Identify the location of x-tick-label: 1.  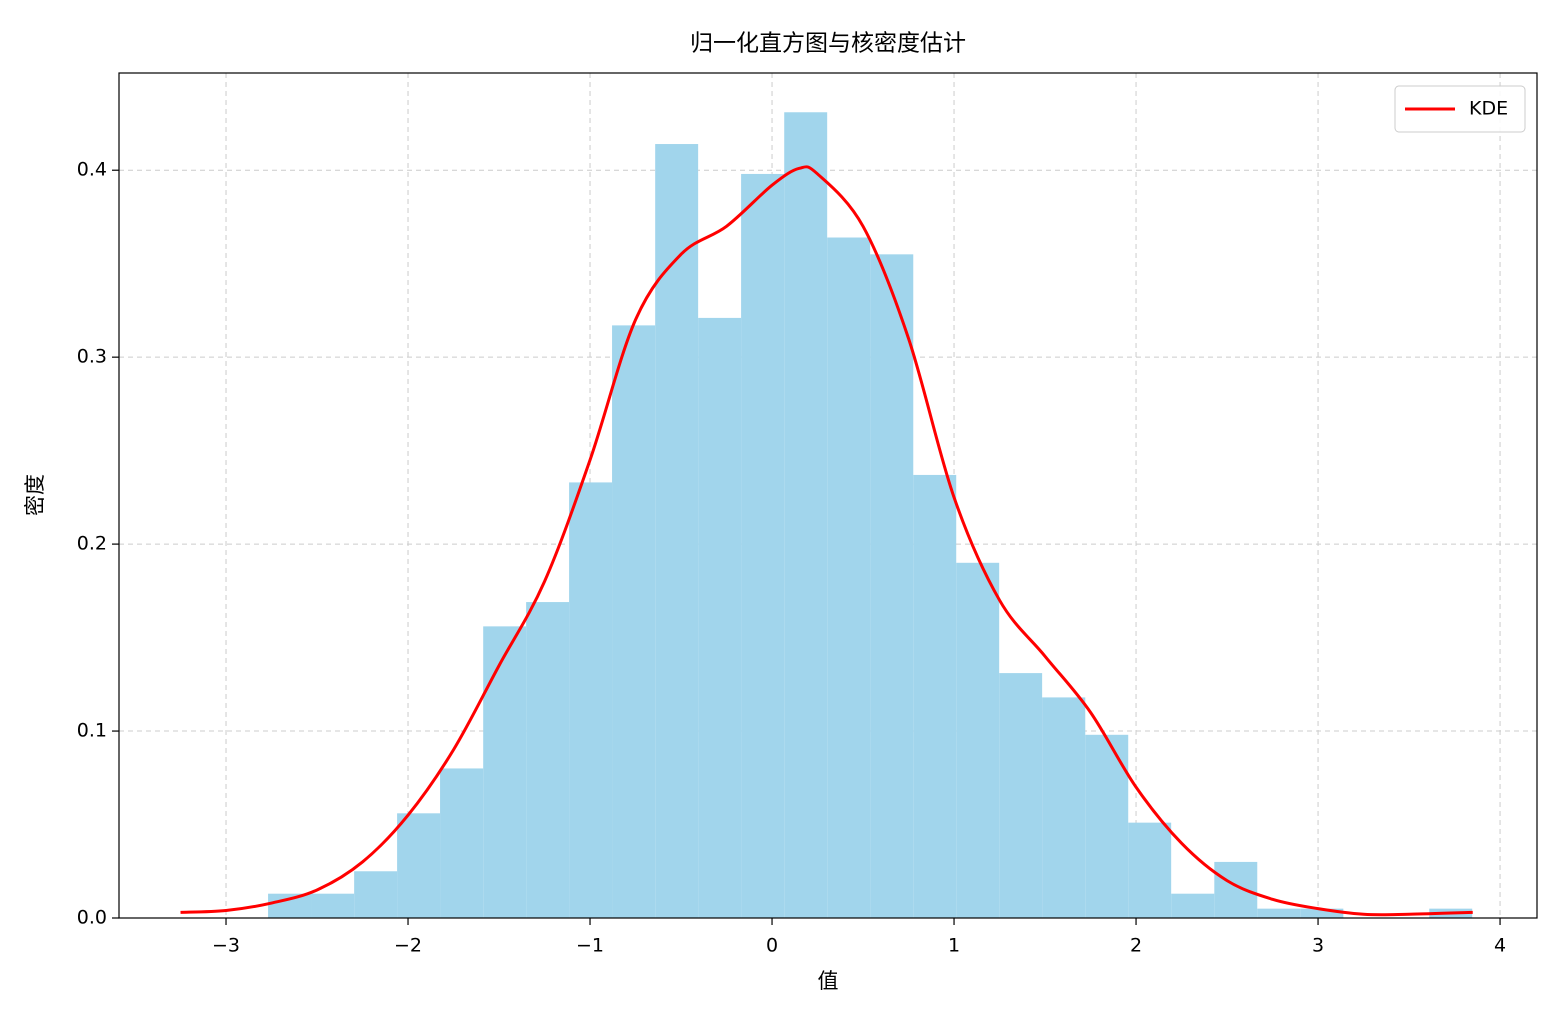
(954, 946).